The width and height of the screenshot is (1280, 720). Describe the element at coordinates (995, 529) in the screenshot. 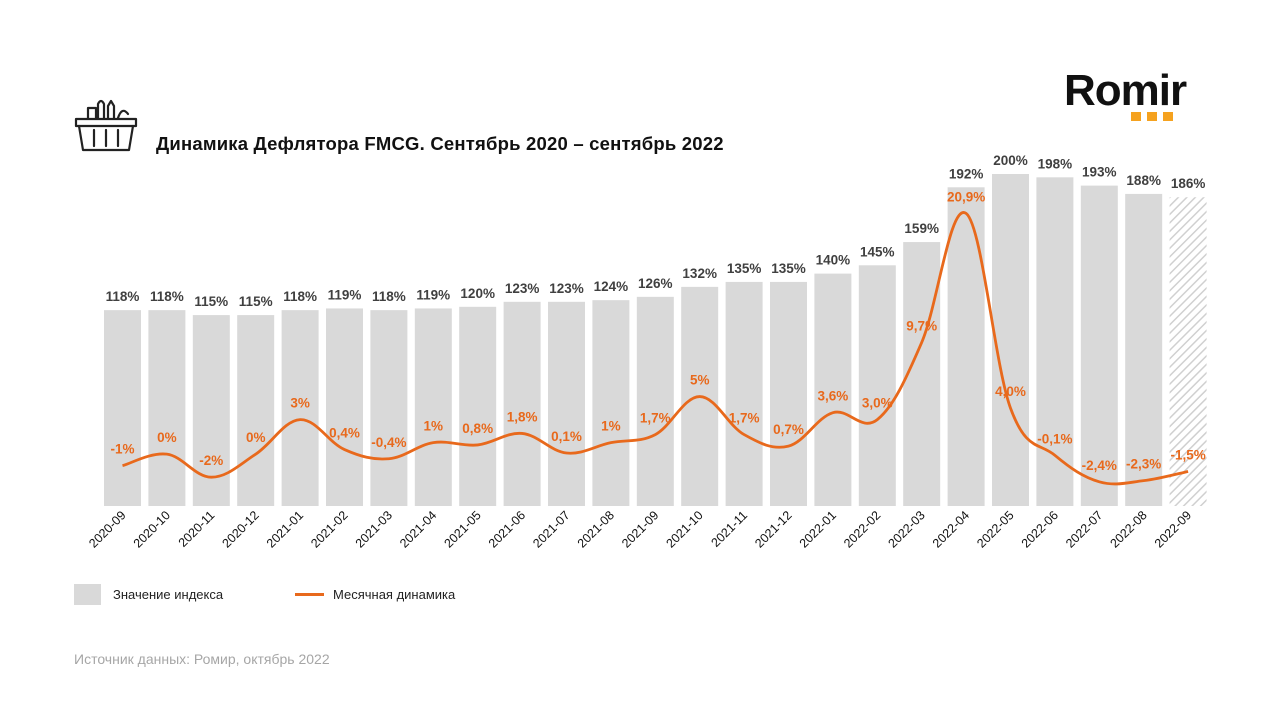

I see `x-tick-label: 2022-05` at that location.